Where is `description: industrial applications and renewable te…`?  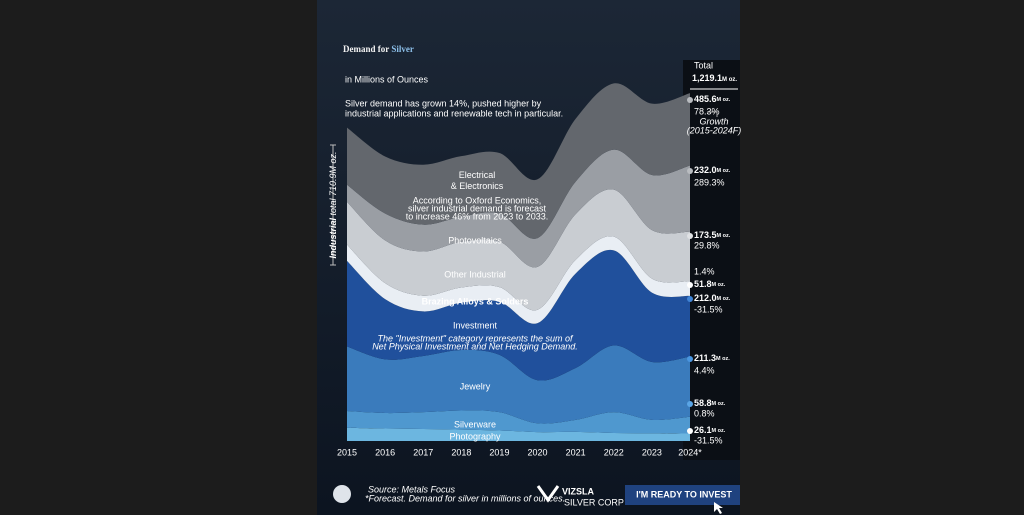 description: industrial applications and renewable te… is located at coordinates (454, 113).